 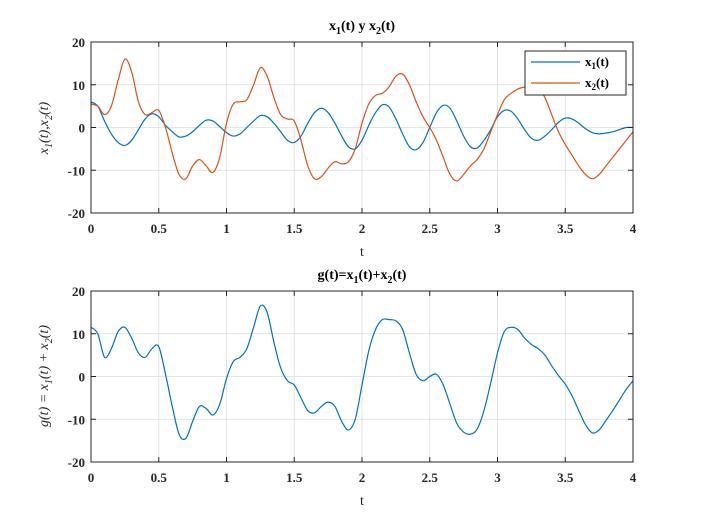 I want to click on legend: x1(t) x2(t), so click(x=575, y=73).